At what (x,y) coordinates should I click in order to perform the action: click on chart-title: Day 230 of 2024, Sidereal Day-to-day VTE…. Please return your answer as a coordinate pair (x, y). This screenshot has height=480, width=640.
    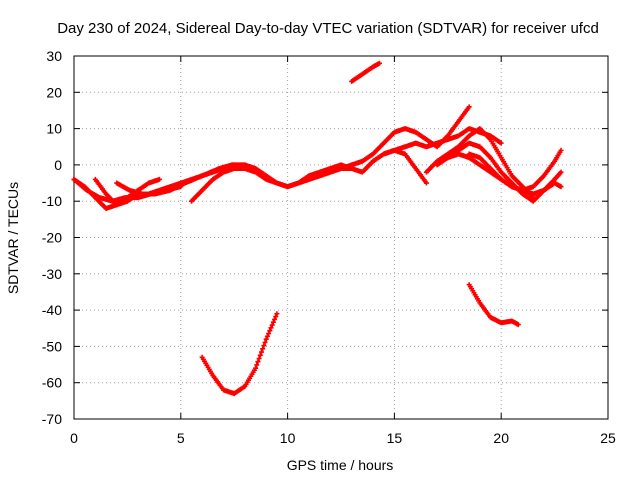
    Looking at the image, I should click on (328, 28).